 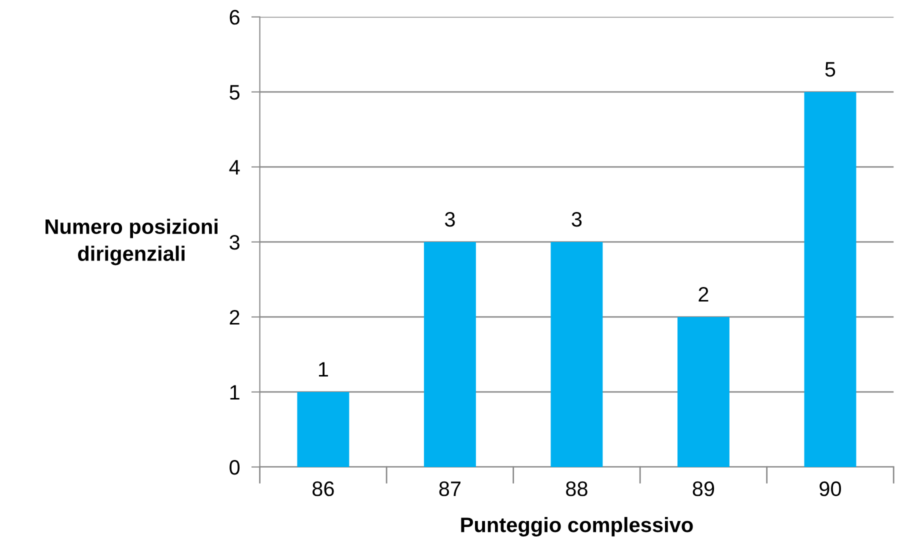 I want to click on y-axis-title: Numero posizioni dirigenziali, so click(x=132, y=242).